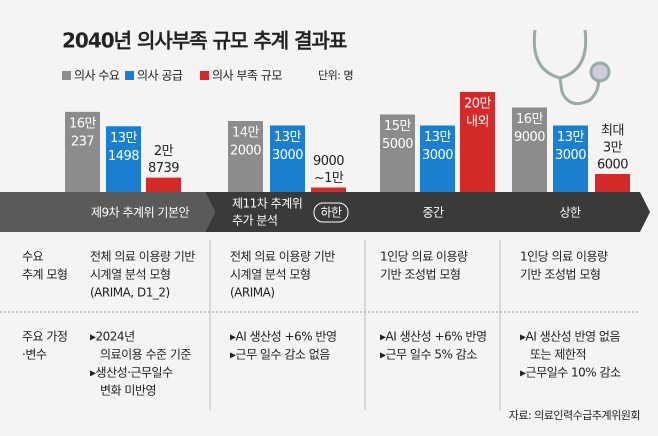 The height and width of the screenshot is (436, 658). Describe the element at coordinates (164, 151) in the screenshot. I see `value-label: 2만` at that location.